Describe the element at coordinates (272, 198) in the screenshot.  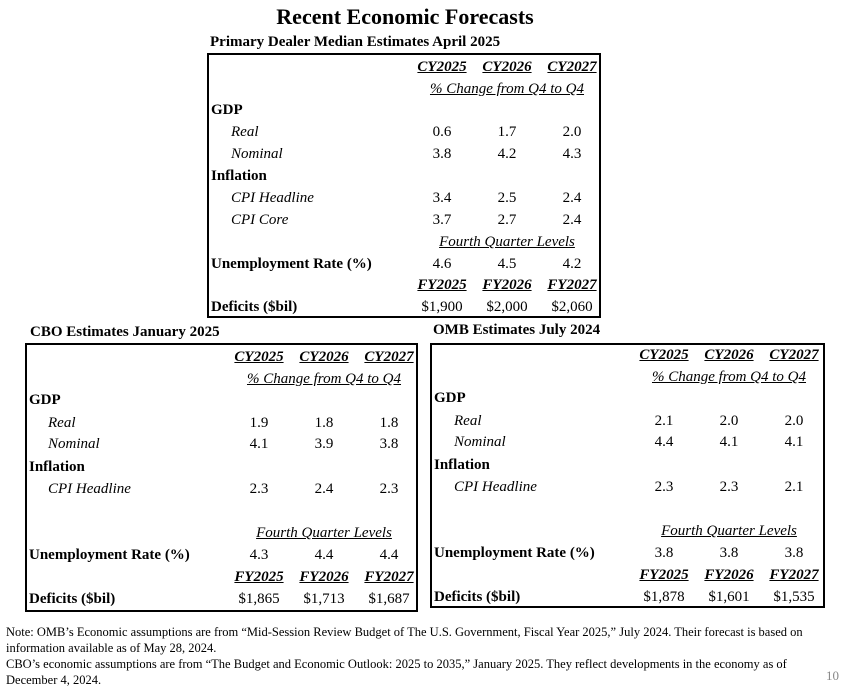
I see `dealer-cpi-headline-label: CPI Headline` at that location.